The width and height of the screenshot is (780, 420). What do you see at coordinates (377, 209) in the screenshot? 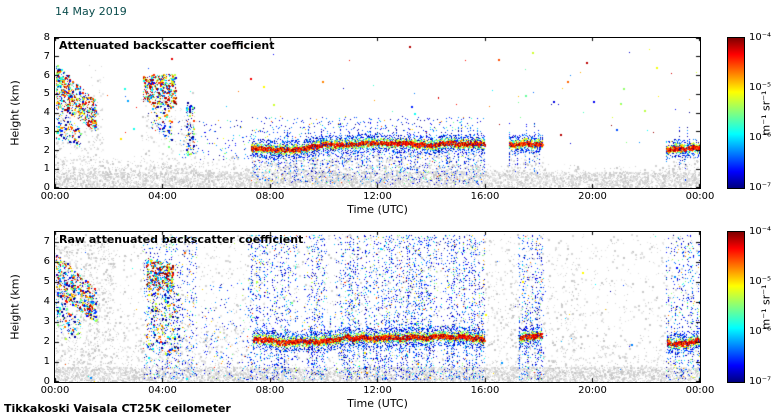
I see `x-axis-label-top: Time (UTC)` at bounding box center [377, 209].